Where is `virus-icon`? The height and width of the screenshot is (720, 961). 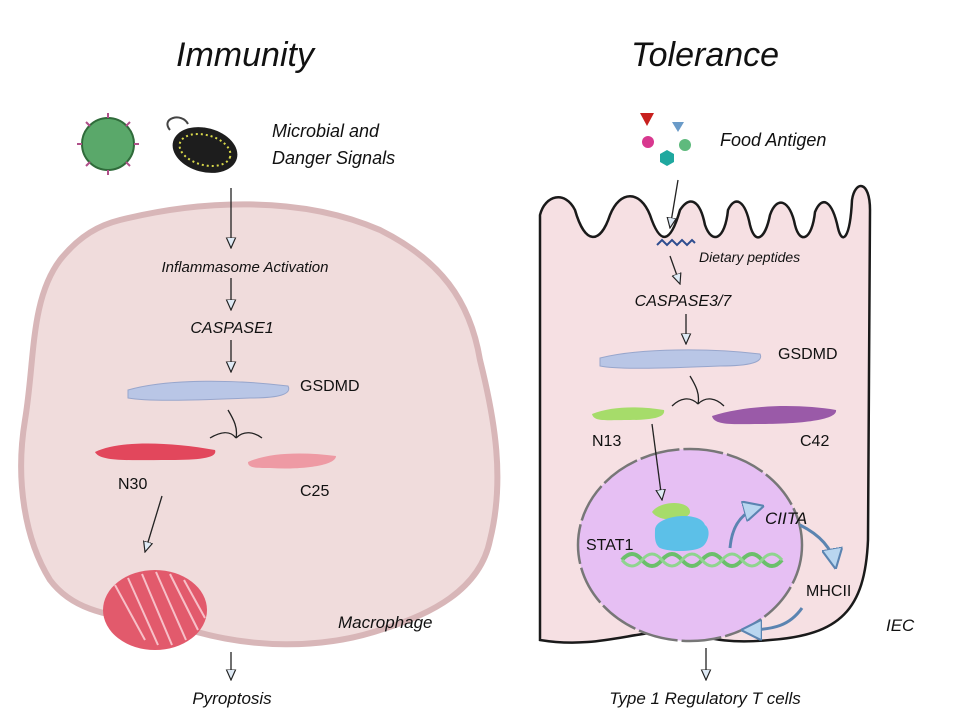 virus-icon is located at coordinates (108, 144).